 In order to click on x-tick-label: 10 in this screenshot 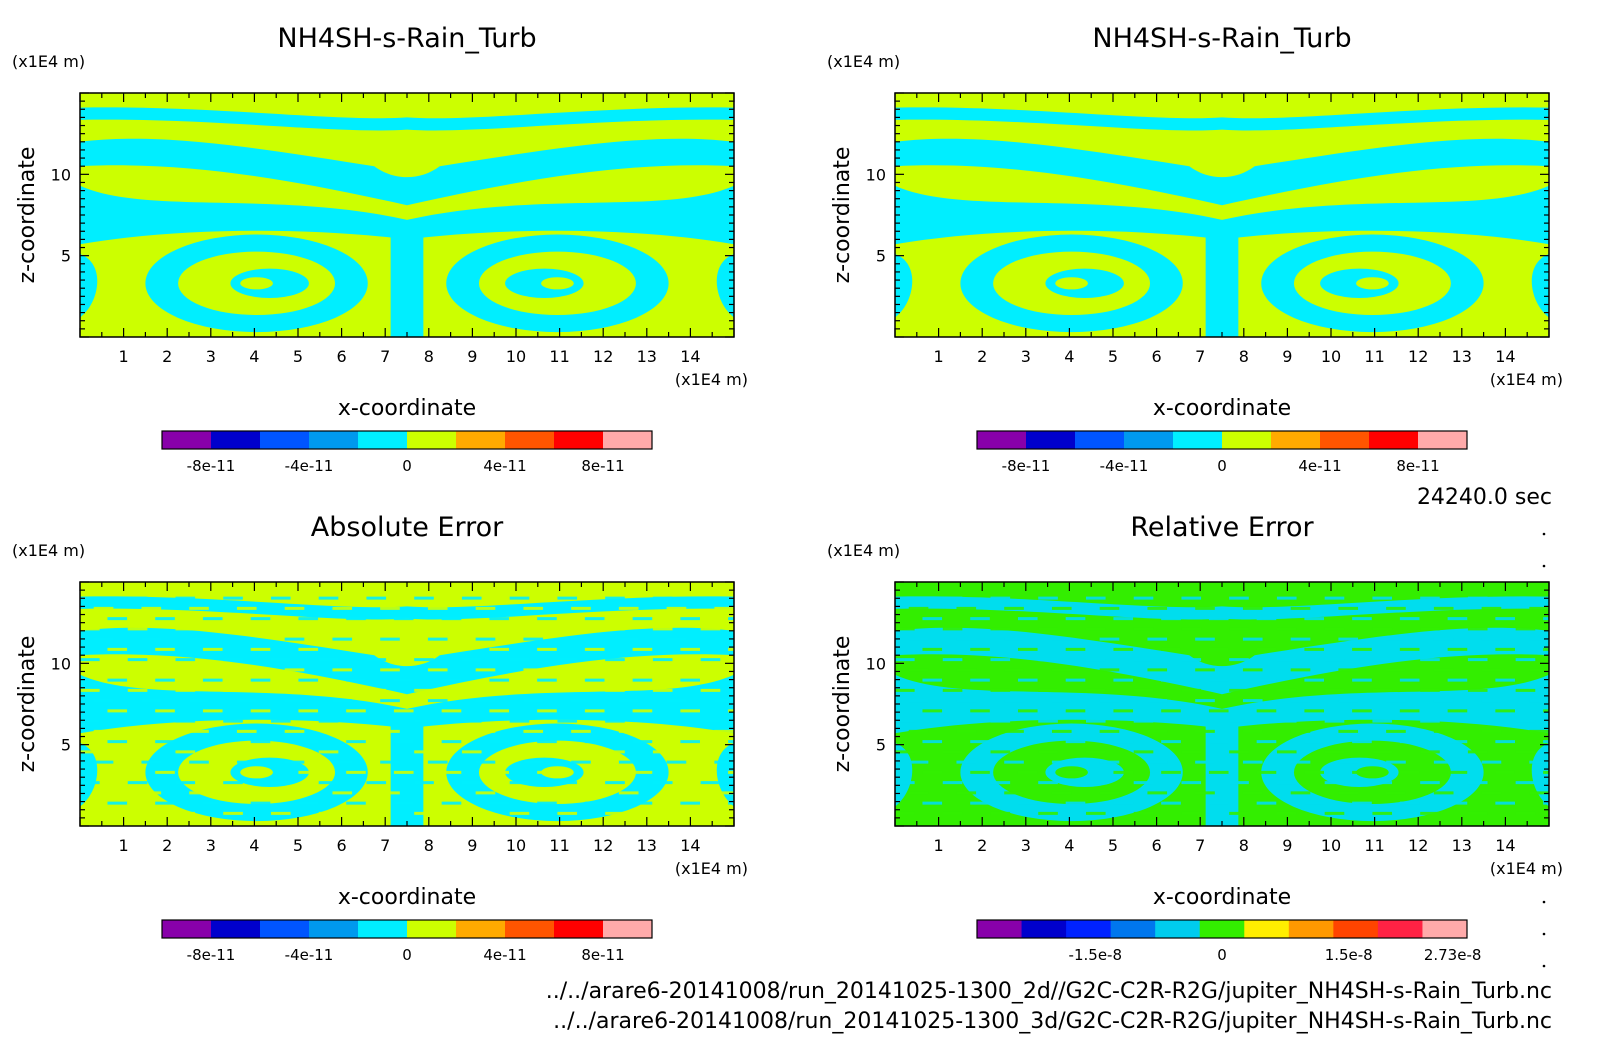, I will do `click(1331, 845)`.